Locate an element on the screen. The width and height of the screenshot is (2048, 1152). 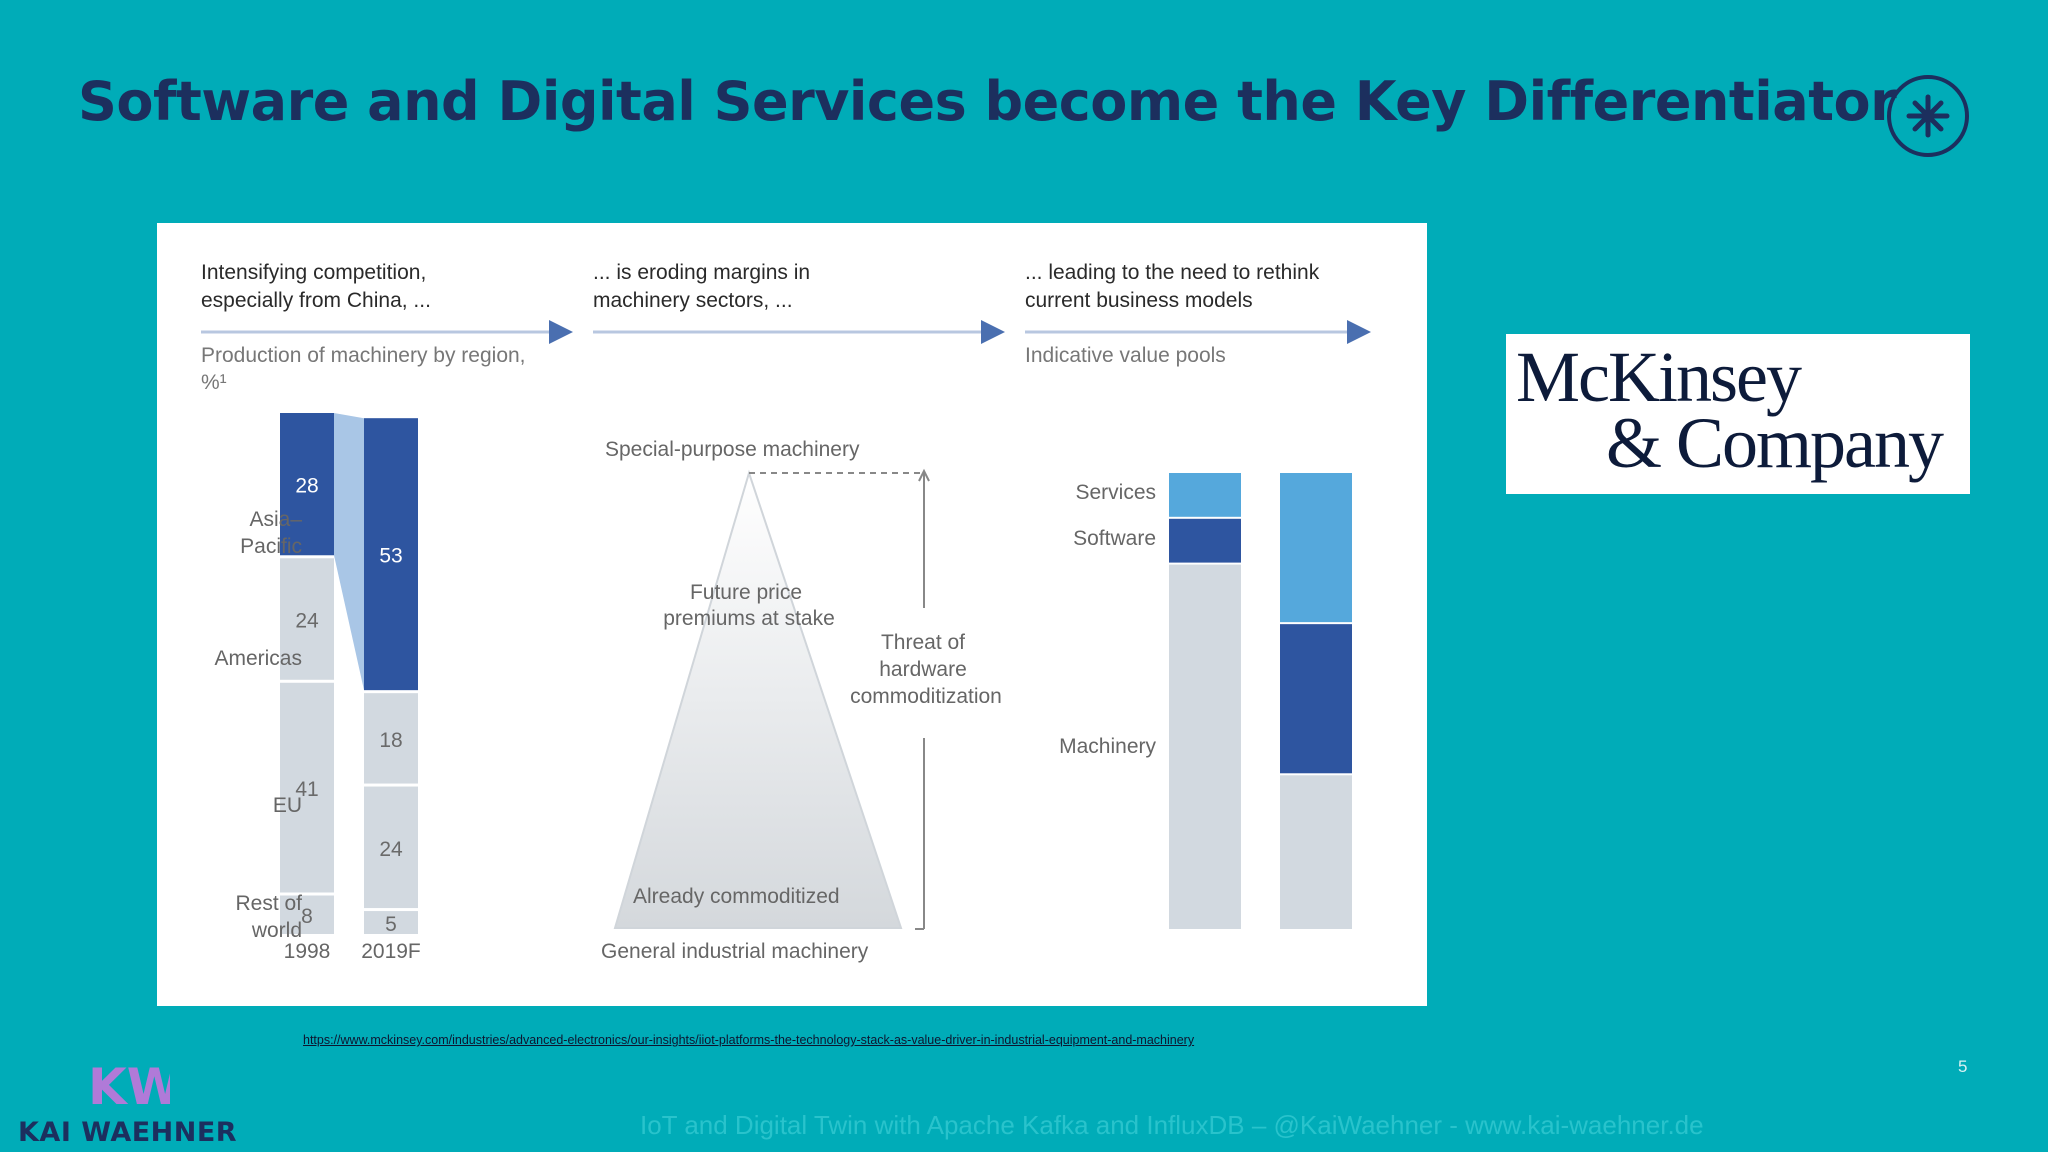
bar-value-label: 18 is located at coordinates (390, 740).